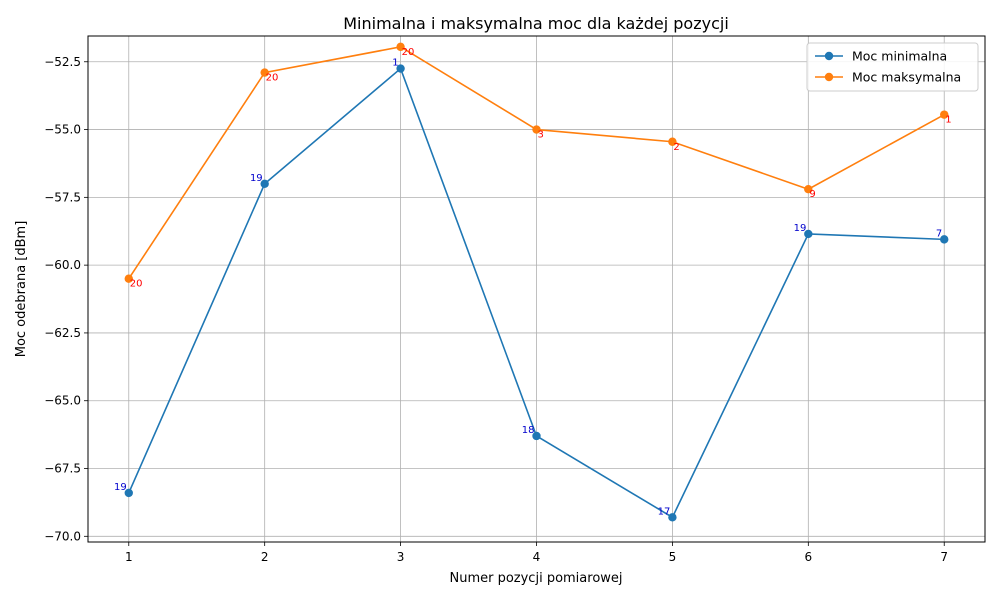  I want to click on y-tick-label: −62.5, so click(62, 333).